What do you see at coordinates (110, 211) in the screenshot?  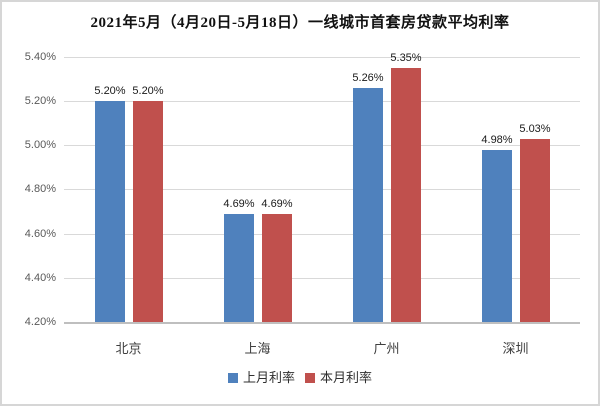 I see `bar-上月利率-北京` at bounding box center [110, 211].